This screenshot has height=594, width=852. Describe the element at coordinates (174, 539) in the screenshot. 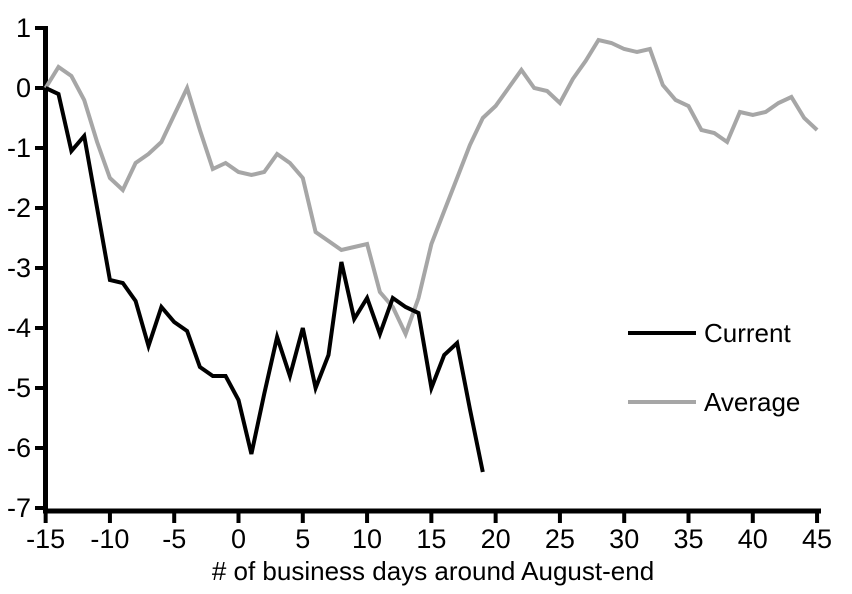

I see `x-tick-label: -5` at that location.